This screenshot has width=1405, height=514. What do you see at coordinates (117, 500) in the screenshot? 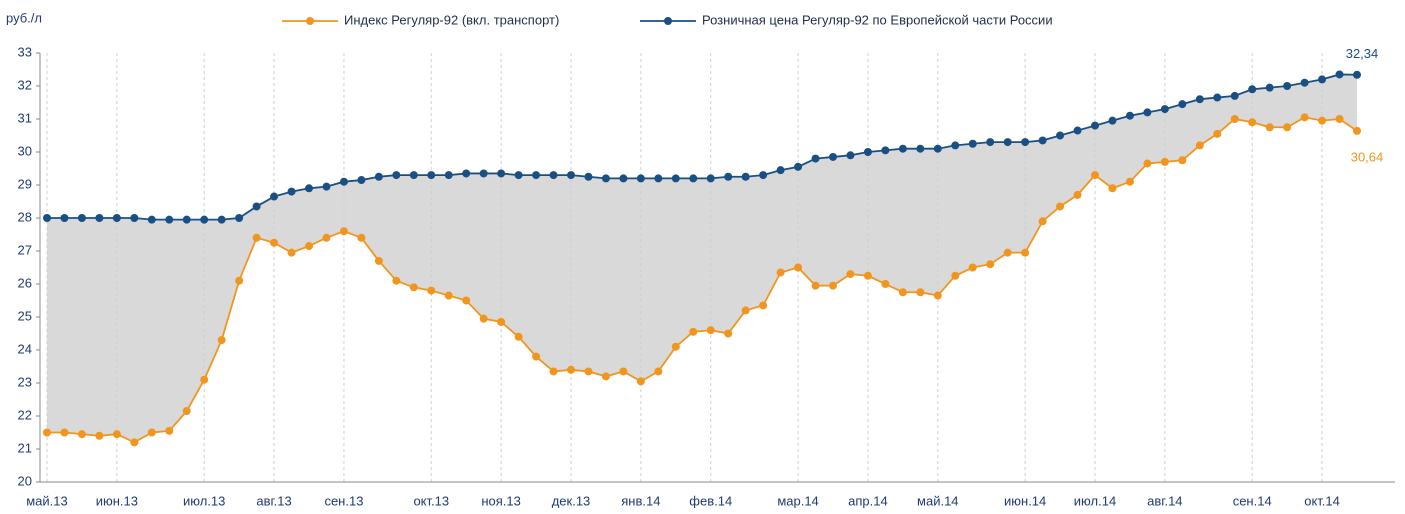
I see `x-tick-label: июн.13` at bounding box center [117, 500].